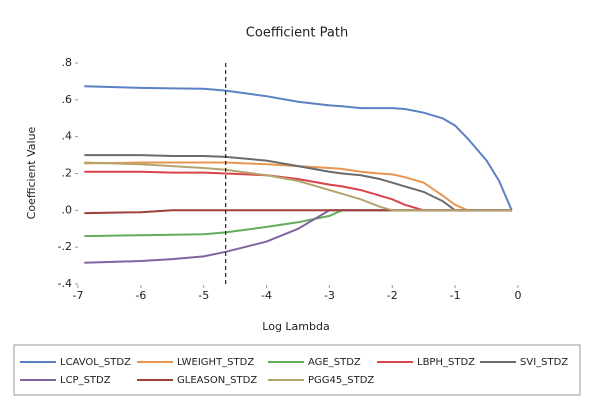 The image size is (595, 416). I want to click on legend-label: GLEASON_STDZ, so click(217, 380).